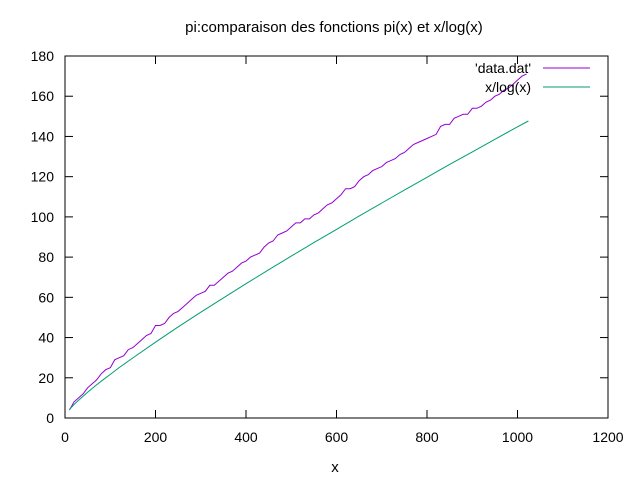 The height and width of the screenshot is (480, 640). I want to click on y-tick-labels: 0 20 40 60 80 100 120 140 160 180, so click(43, 237).